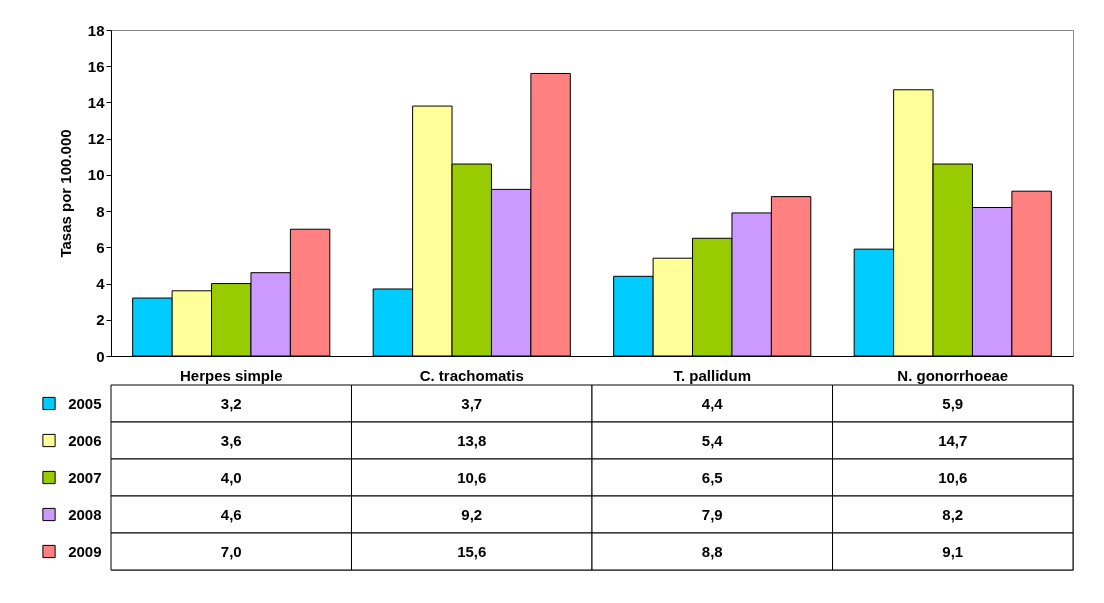 The height and width of the screenshot is (603, 1104). What do you see at coordinates (96, 139) in the screenshot?
I see `y-tick-label: 12` at bounding box center [96, 139].